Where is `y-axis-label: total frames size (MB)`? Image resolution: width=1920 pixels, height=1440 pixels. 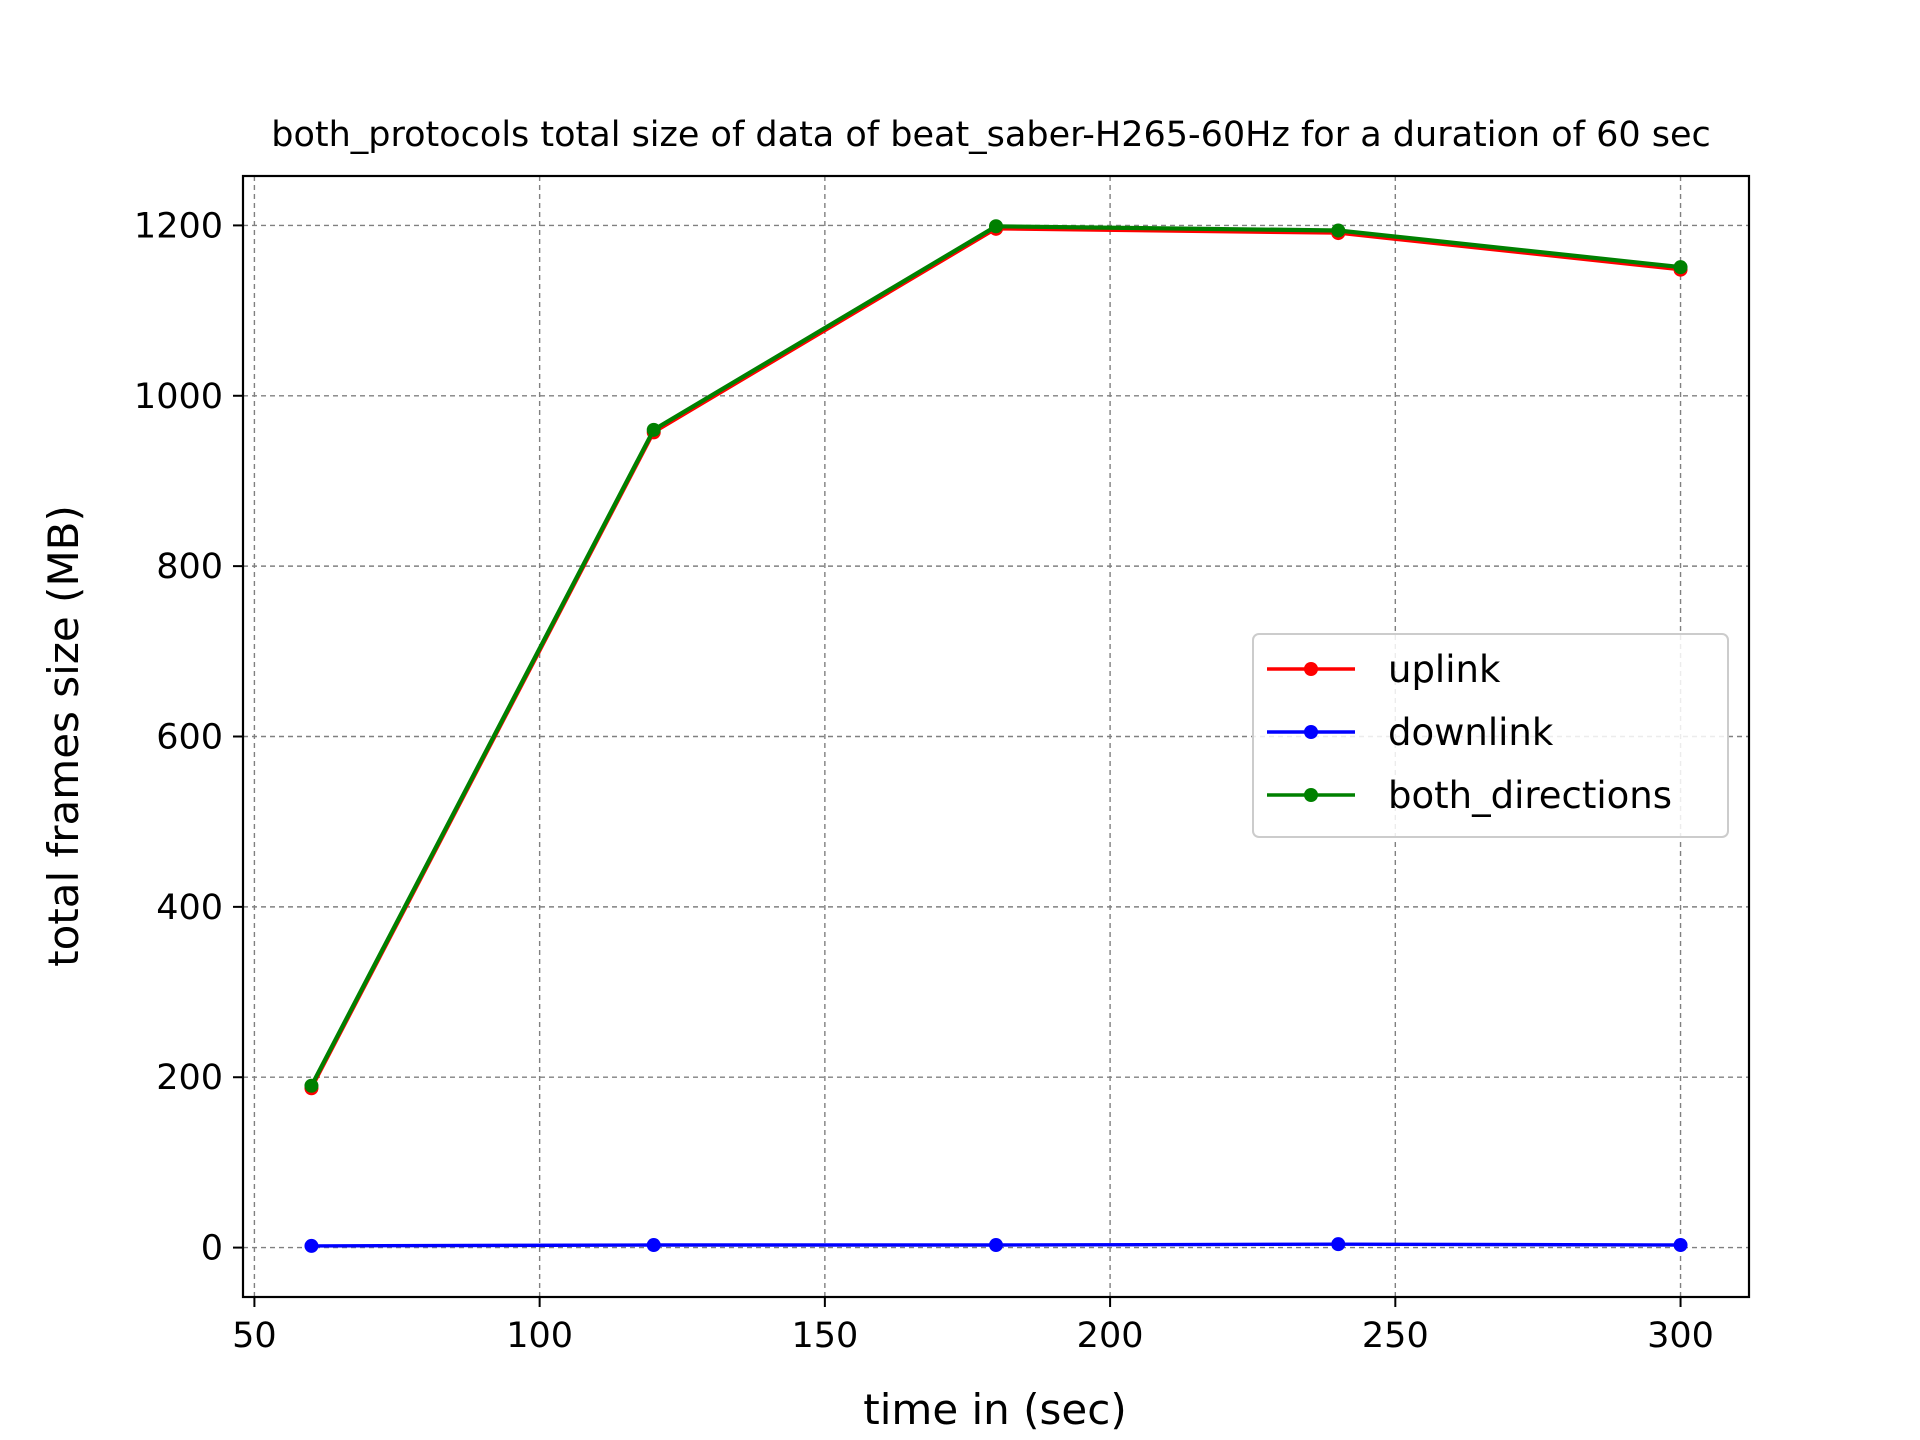 y-axis-label: total frames size (MB) is located at coordinates (63, 736).